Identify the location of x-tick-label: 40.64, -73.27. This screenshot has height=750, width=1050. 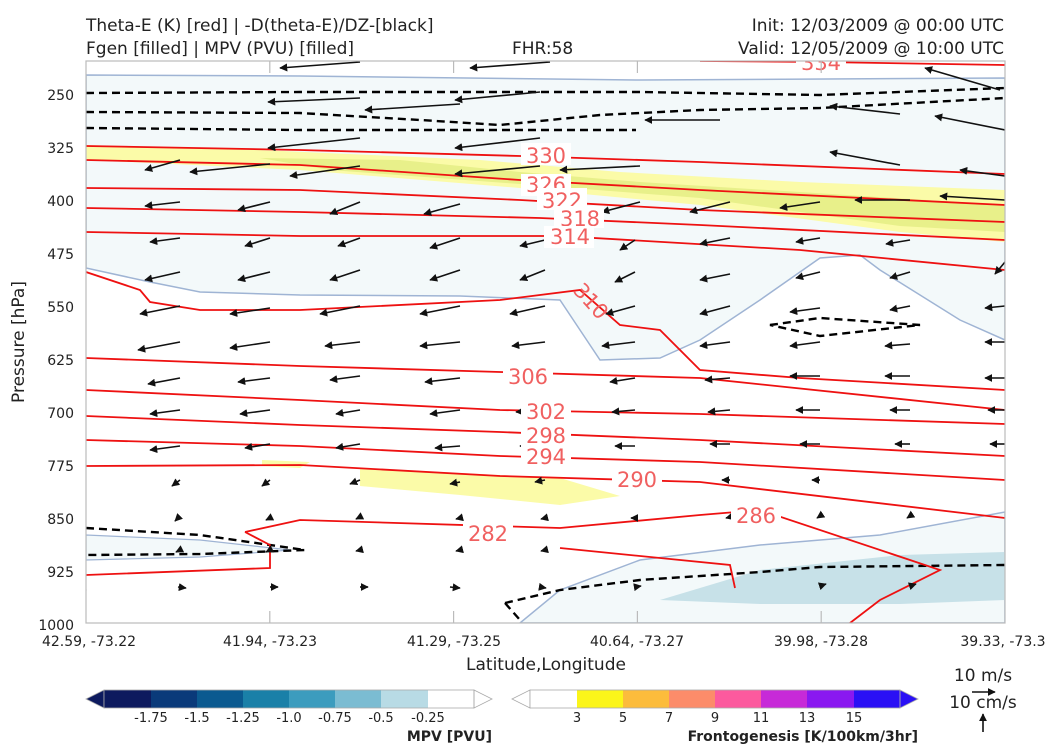
(637, 642).